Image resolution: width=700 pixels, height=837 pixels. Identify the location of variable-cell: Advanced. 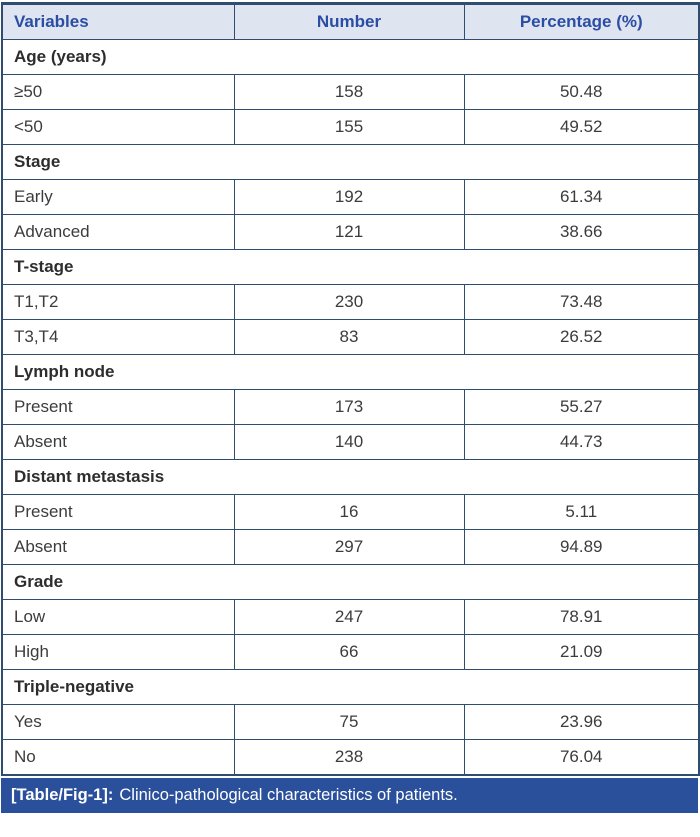
(118, 232).